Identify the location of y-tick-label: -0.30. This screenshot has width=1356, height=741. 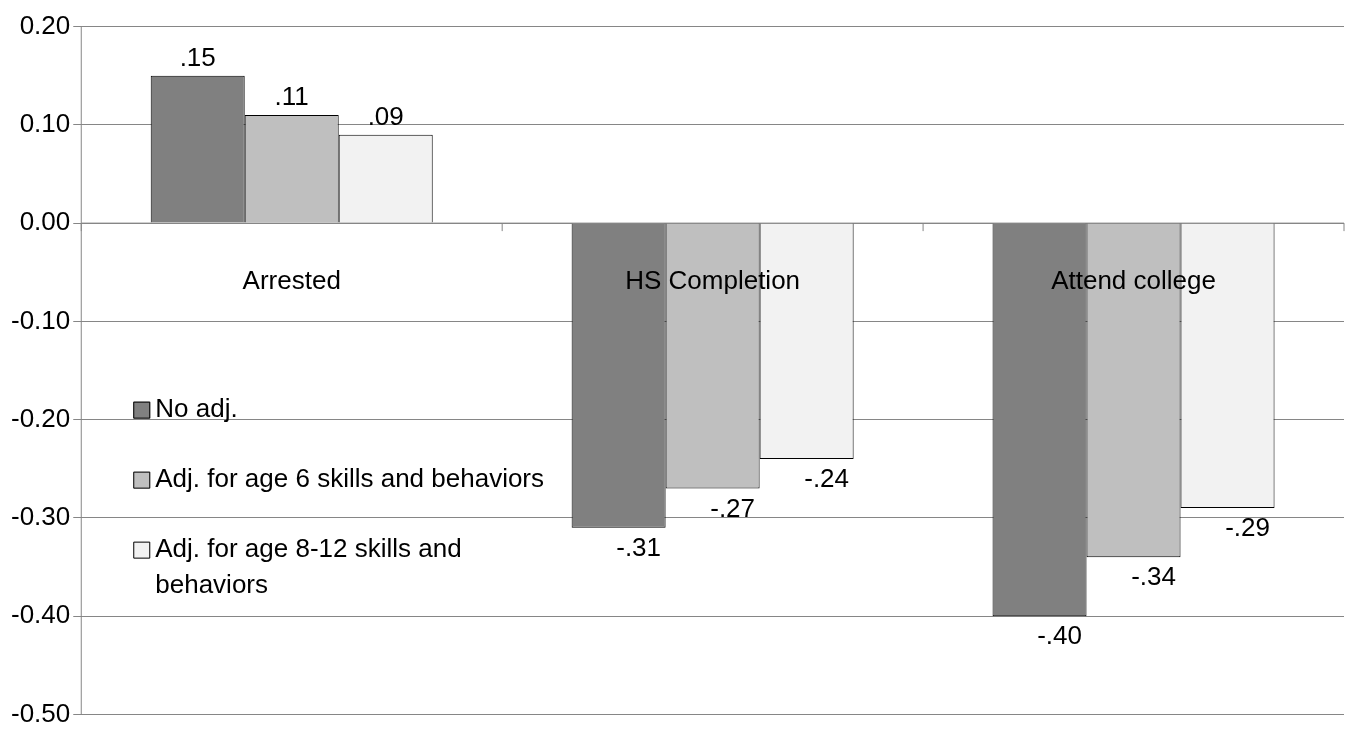
(41, 516).